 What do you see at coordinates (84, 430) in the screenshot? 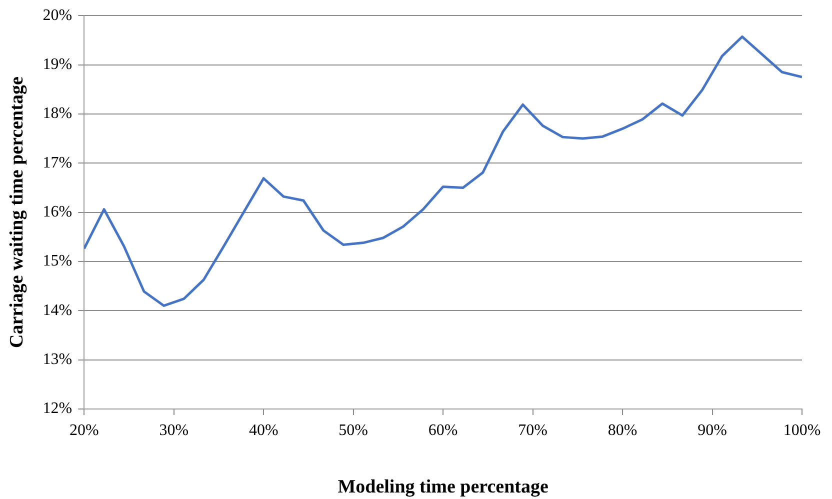
I see `x-tick-label: 20%` at bounding box center [84, 430].